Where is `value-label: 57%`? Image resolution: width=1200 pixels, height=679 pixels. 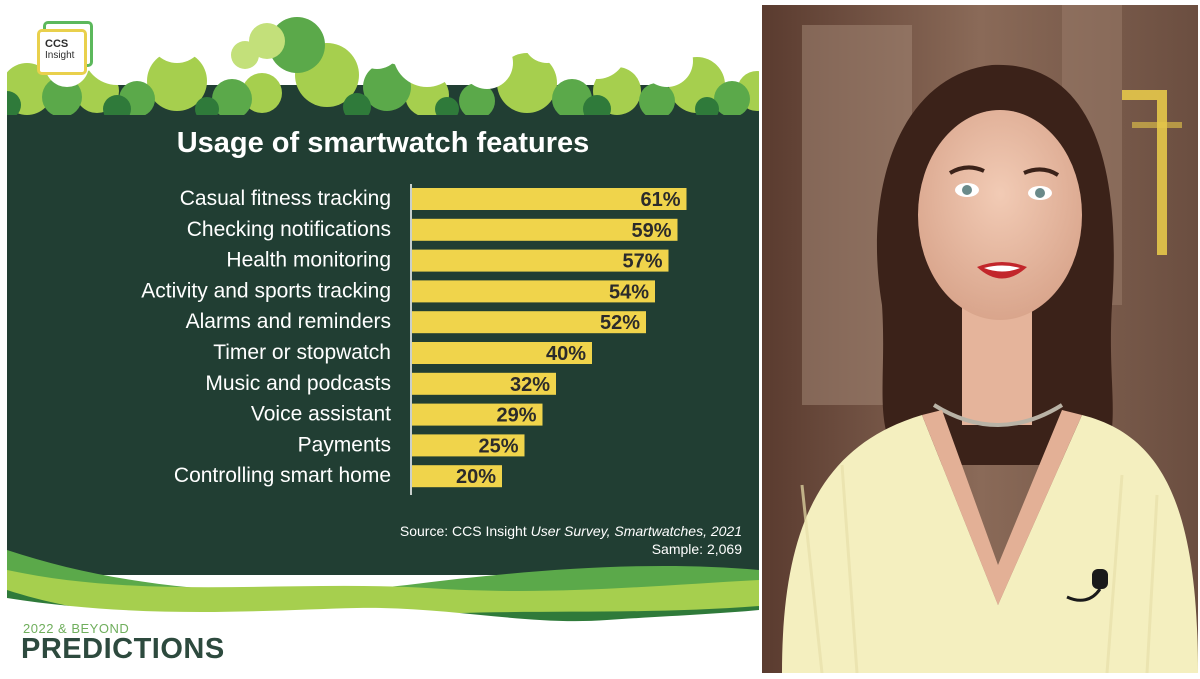
value-label: 57% is located at coordinates (642, 262).